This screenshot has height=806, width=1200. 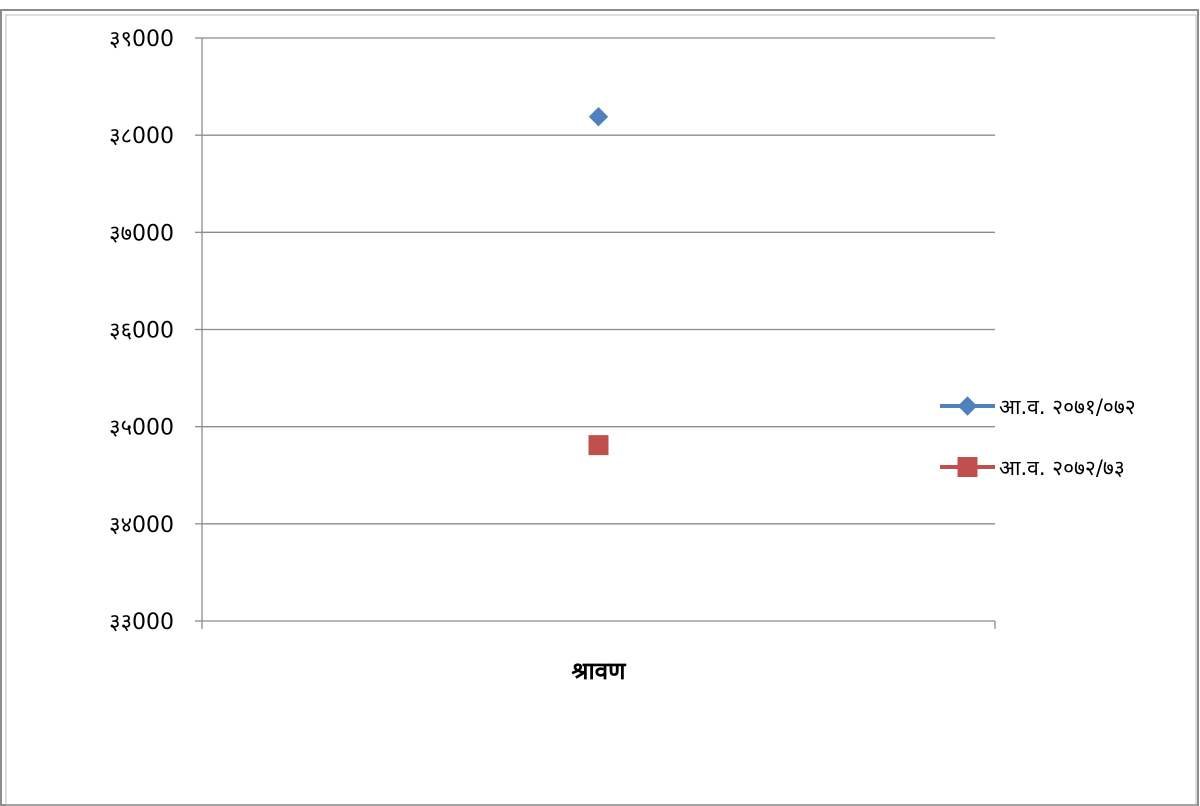 What do you see at coordinates (598, 445) in the screenshot?
I see `data-point-square` at bounding box center [598, 445].